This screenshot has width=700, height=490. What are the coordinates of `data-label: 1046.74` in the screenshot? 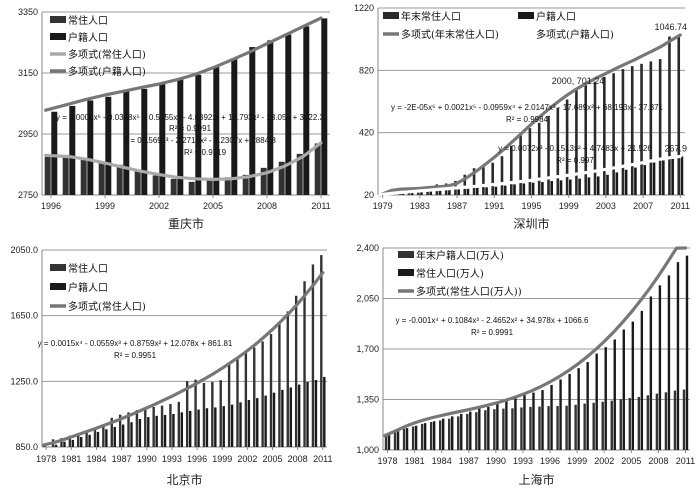 It's located at (670, 27).